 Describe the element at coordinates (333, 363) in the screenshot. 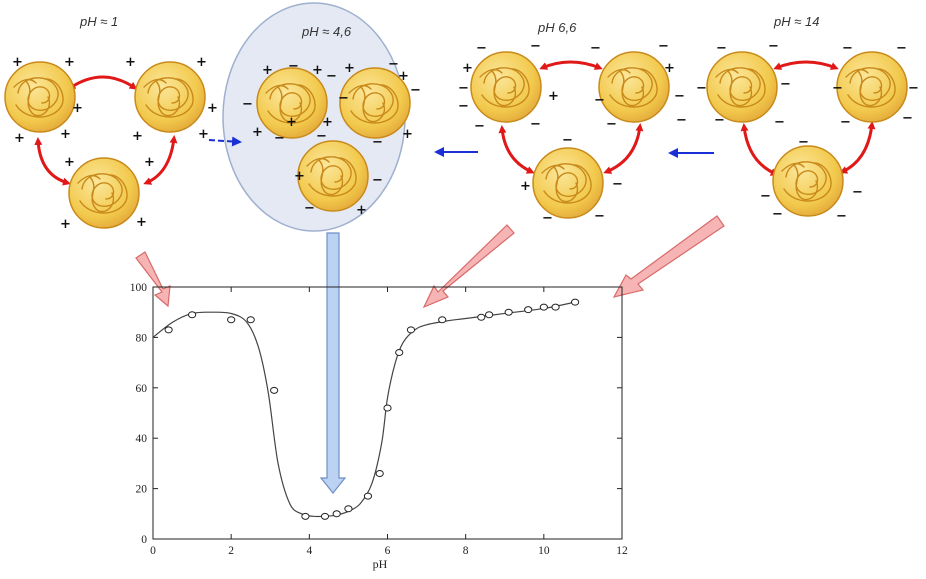

I see `blue-down-arrow` at that location.